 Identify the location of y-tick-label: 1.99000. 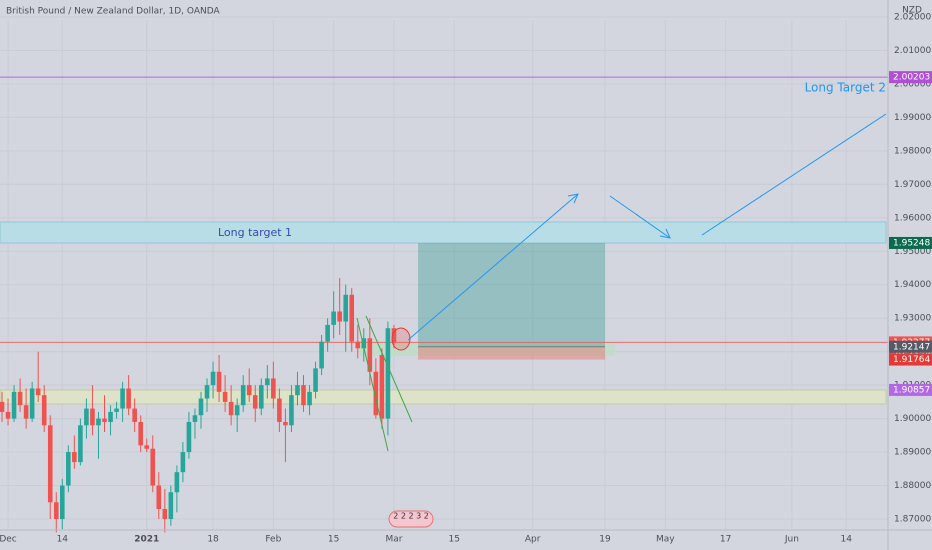
(912, 118).